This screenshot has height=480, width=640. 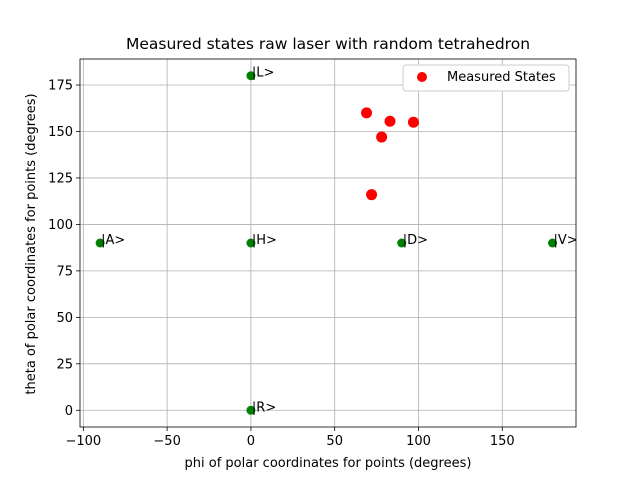 I want to click on y-tick-label: 175, so click(x=60, y=86).